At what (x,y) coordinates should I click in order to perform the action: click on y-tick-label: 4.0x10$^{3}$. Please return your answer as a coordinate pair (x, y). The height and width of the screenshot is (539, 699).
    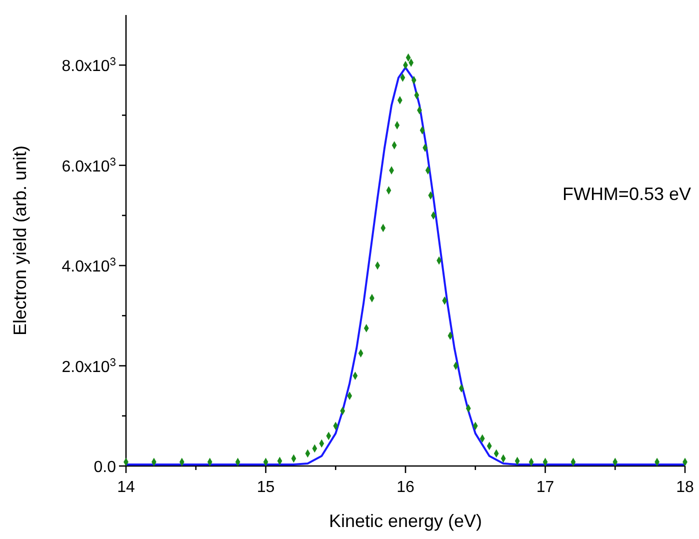
    Looking at the image, I should click on (89, 266).